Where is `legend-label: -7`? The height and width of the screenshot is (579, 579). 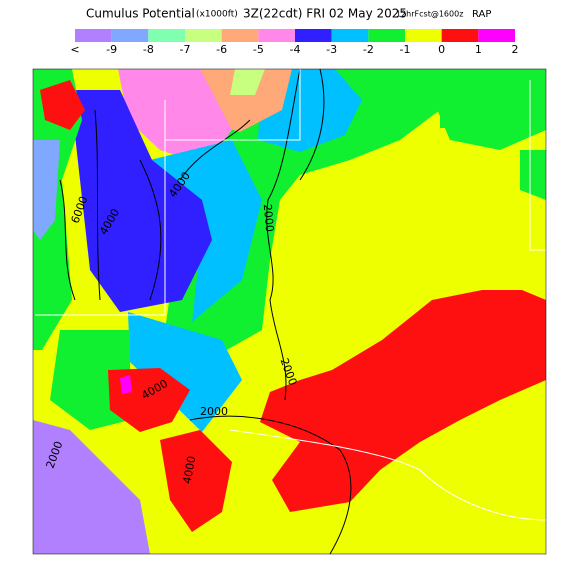
legend-label: -7 is located at coordinates (185, 49).